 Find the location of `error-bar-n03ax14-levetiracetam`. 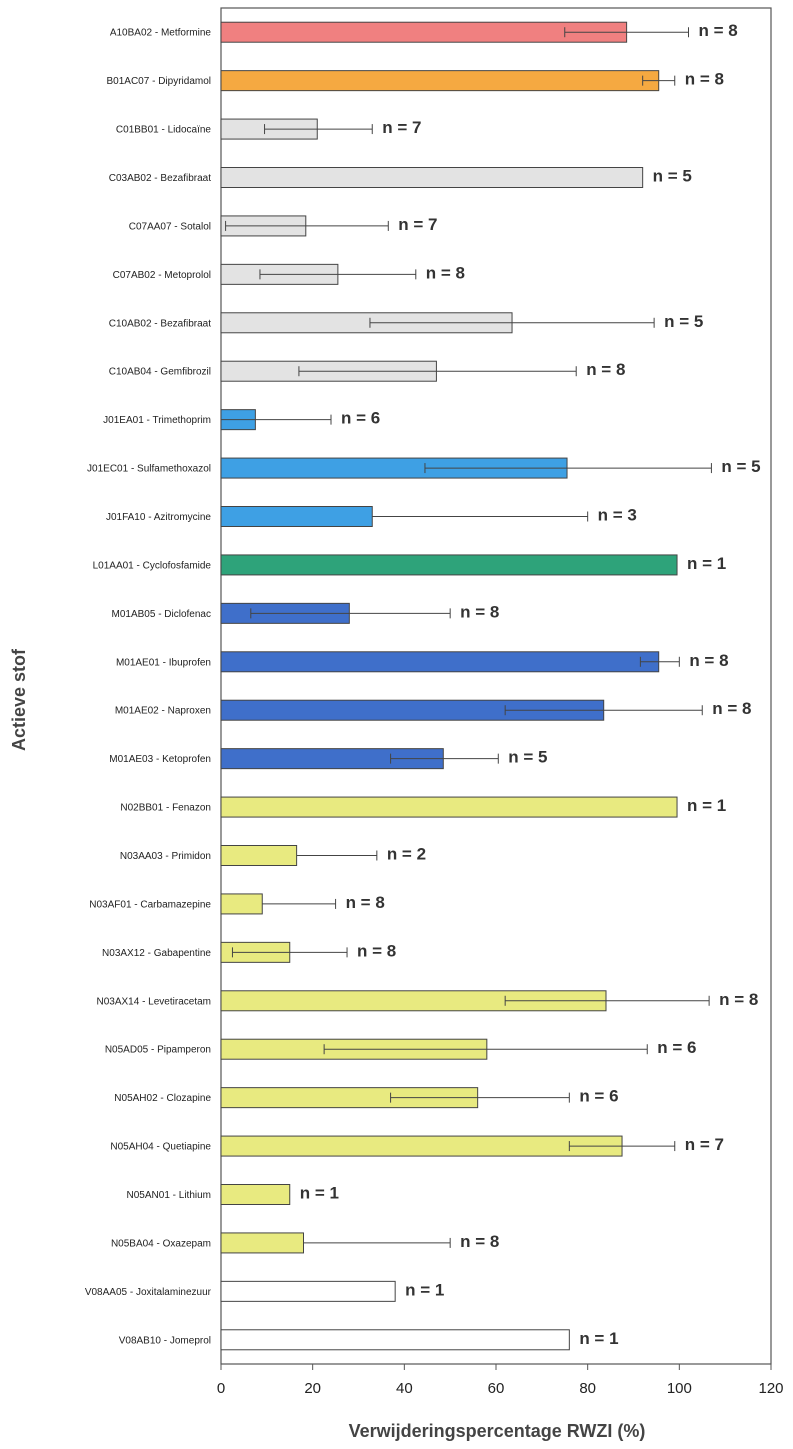

error-bar-n03ax14-levetiracetam is located at coordinates (607, 1000).